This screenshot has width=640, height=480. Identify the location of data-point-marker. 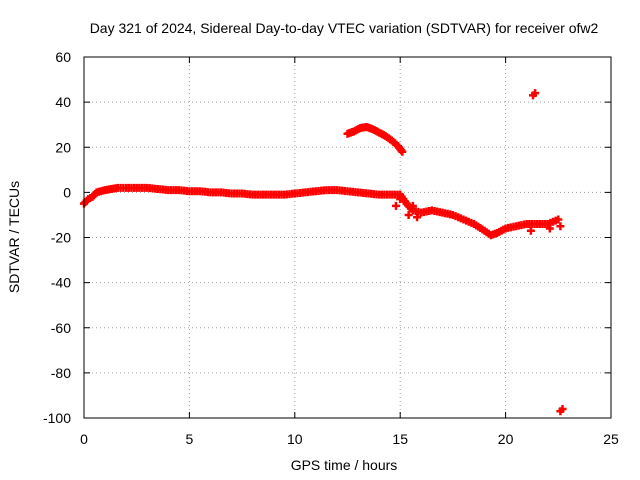
(401, 150).